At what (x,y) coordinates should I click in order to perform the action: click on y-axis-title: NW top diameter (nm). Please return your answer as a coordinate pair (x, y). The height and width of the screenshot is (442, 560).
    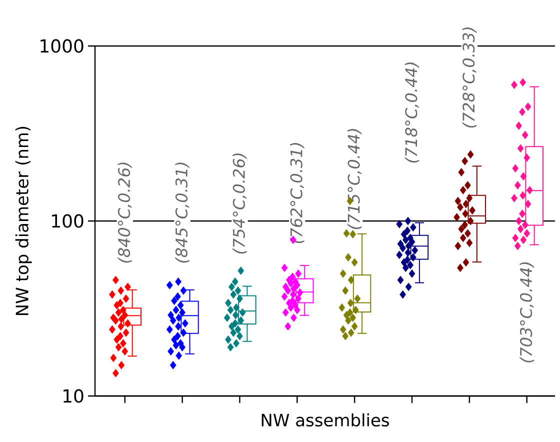
    Looking at the image, I should click on (23, 220).